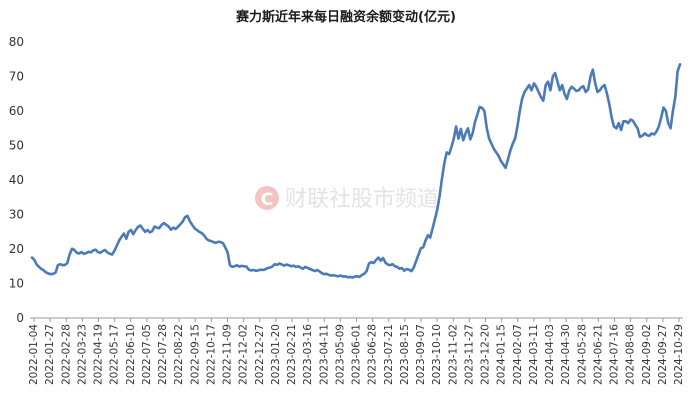  I want to click on x-tick-label: 2023-06-01, so click(357, 354).